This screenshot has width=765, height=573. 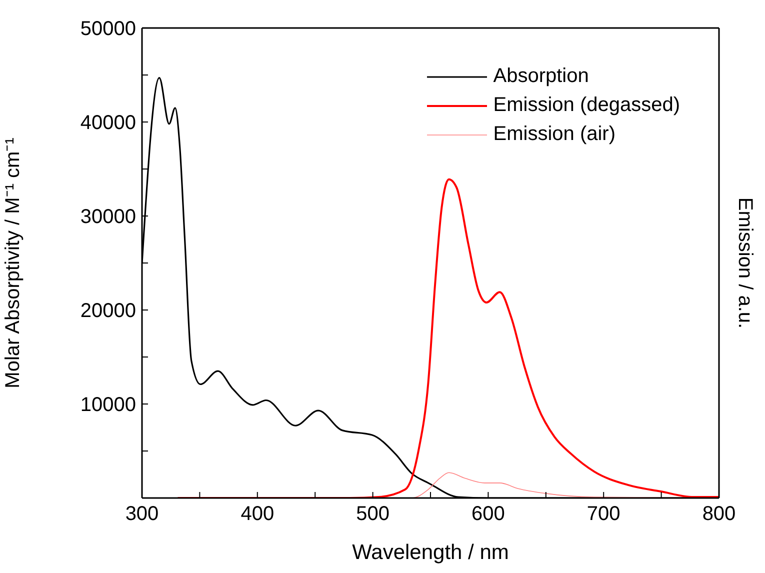 What do you see at coordinates (108, 311) in the screenshot?
I see `y-tick-label: 20000` at bounding box center [108, 311].